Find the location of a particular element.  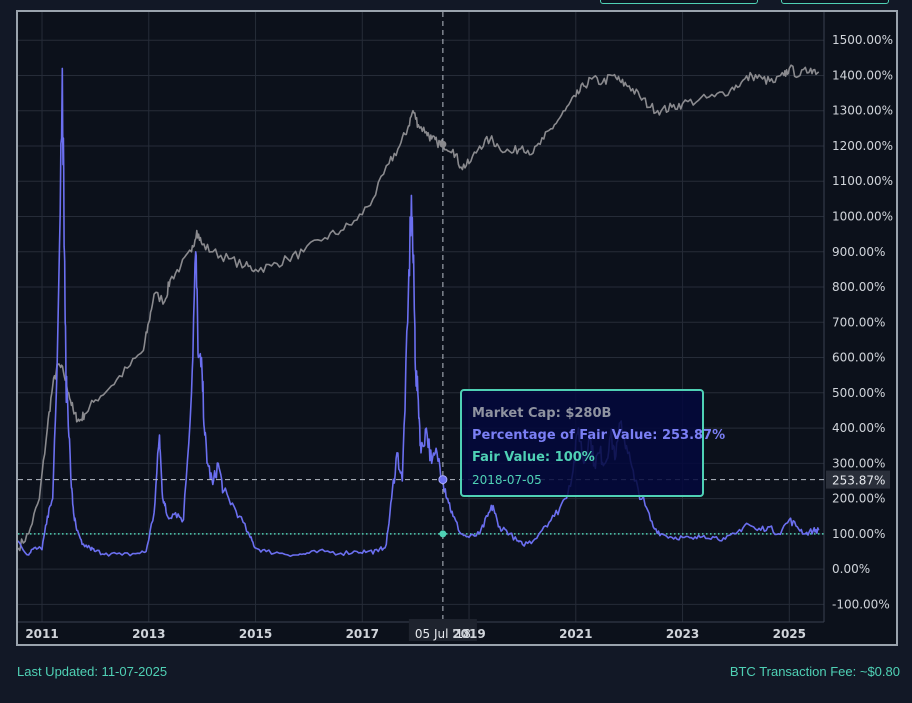

x-tick-label: 2013 is located at coordinates (148, 634).